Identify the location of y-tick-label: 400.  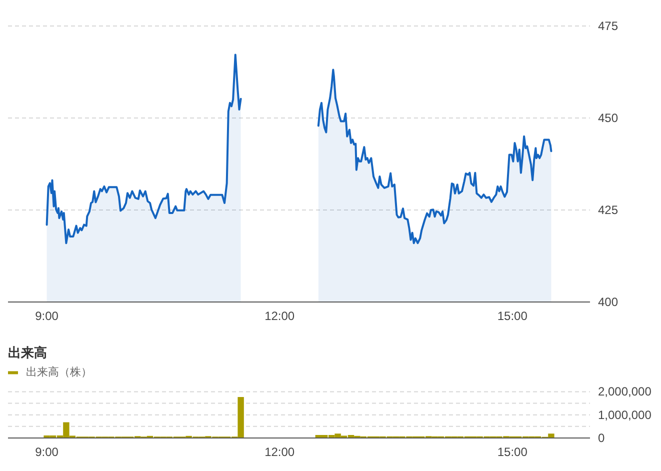
(608, 302).